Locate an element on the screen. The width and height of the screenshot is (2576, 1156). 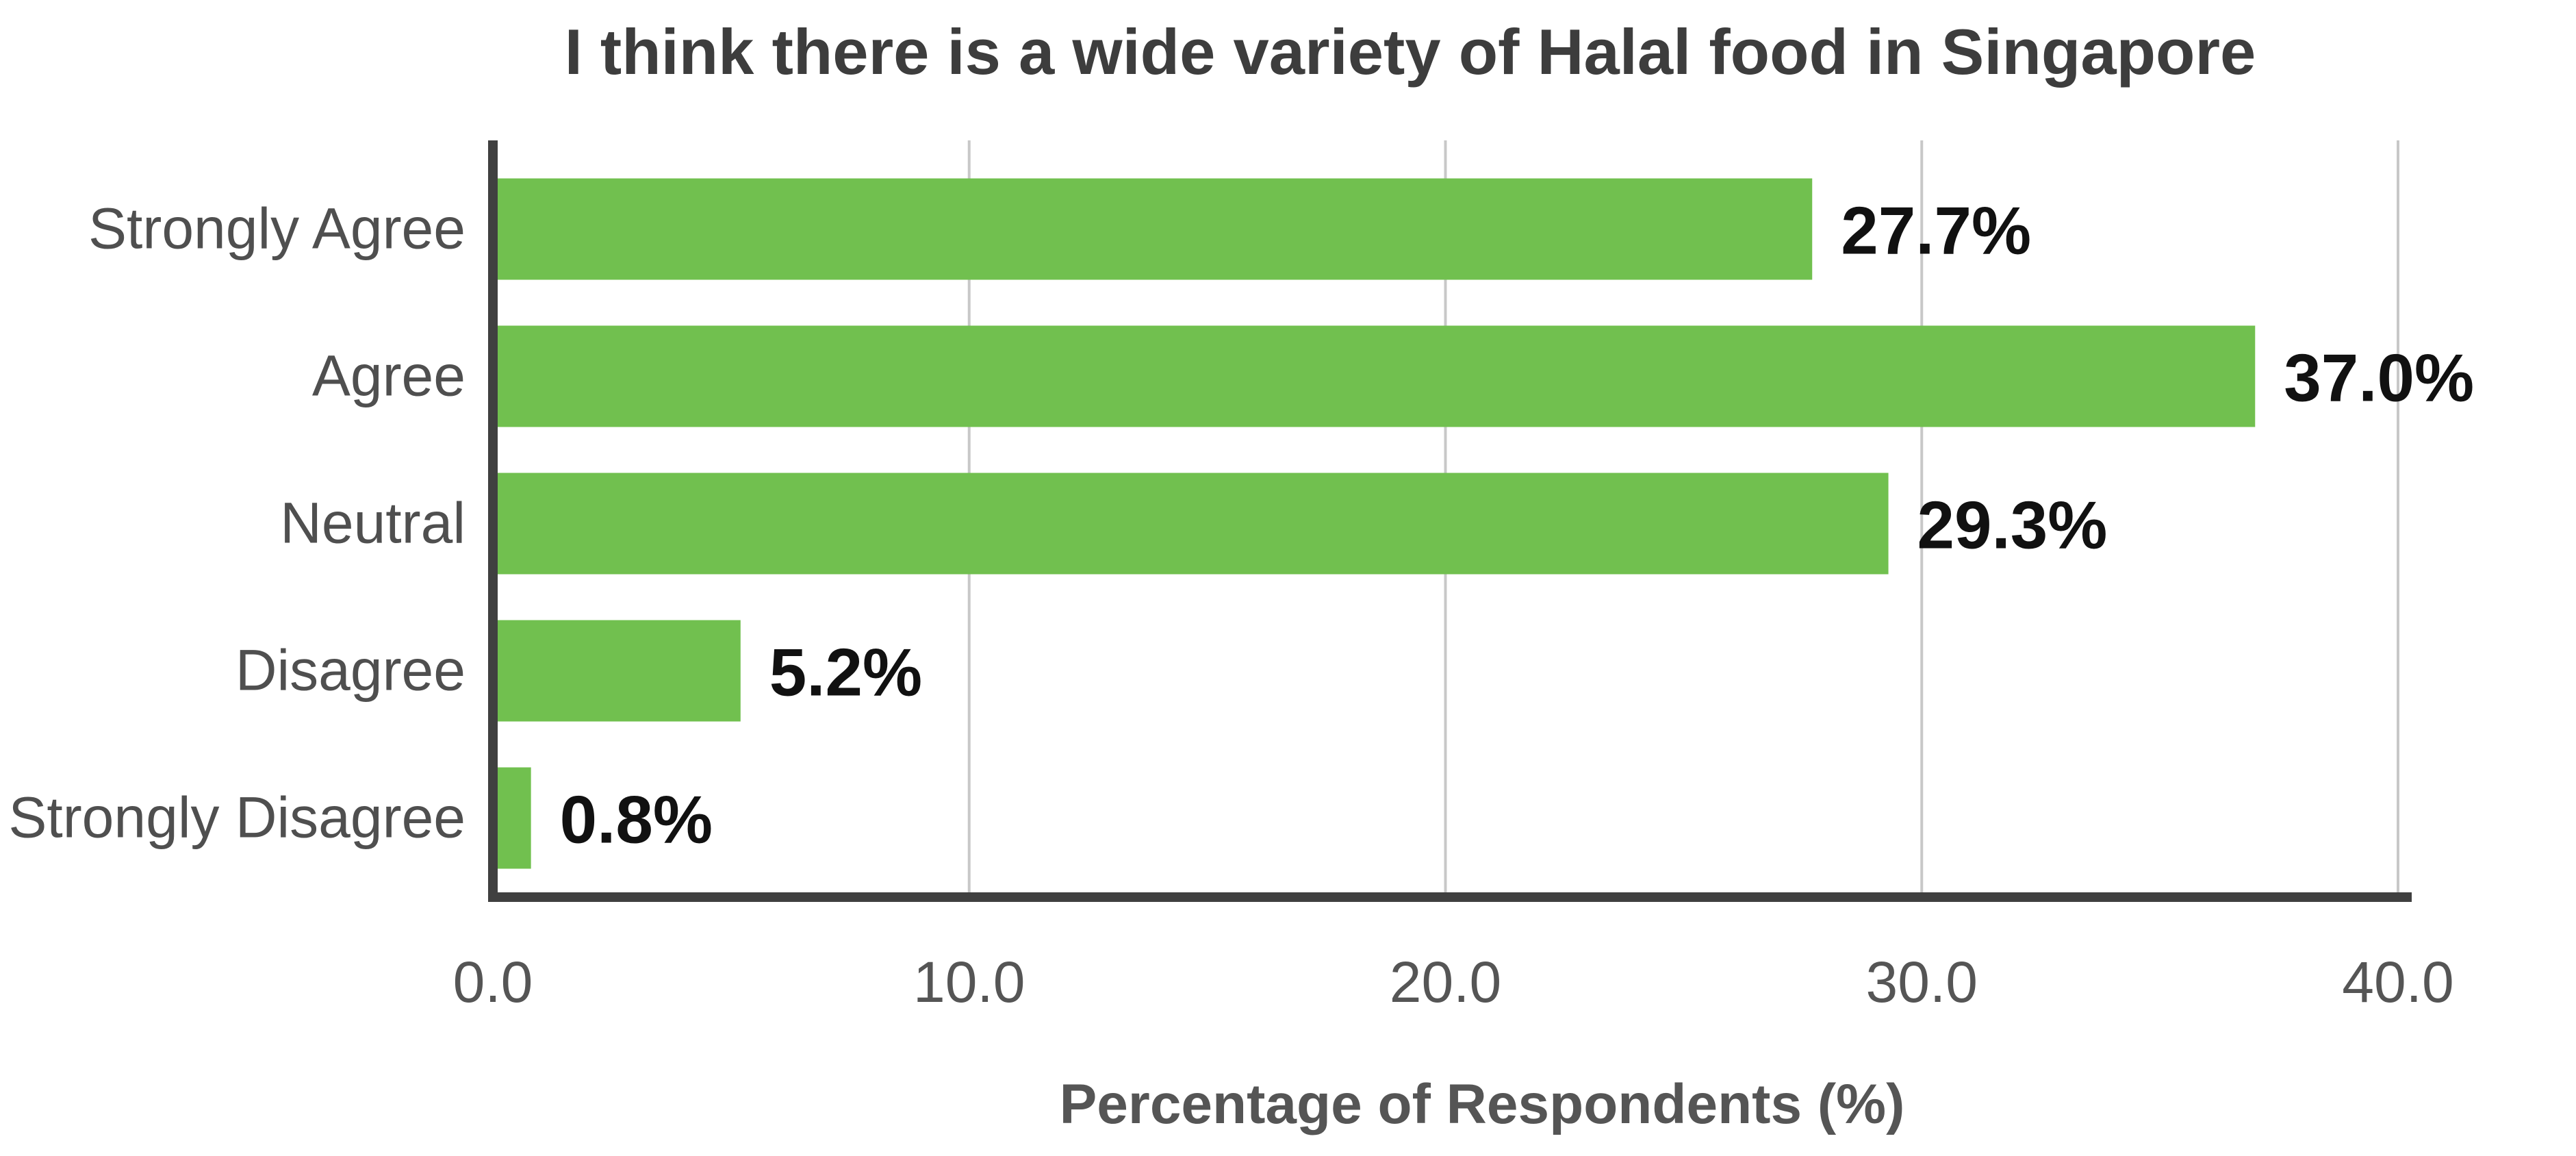
x-tick-labels: 0.0 10.0 20.0 30.0 40.0 is located at coordinates (1453, 982).